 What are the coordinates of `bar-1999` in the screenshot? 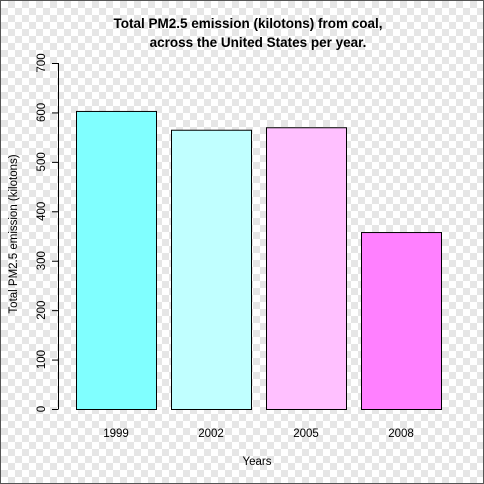 It's located at (116, 260).